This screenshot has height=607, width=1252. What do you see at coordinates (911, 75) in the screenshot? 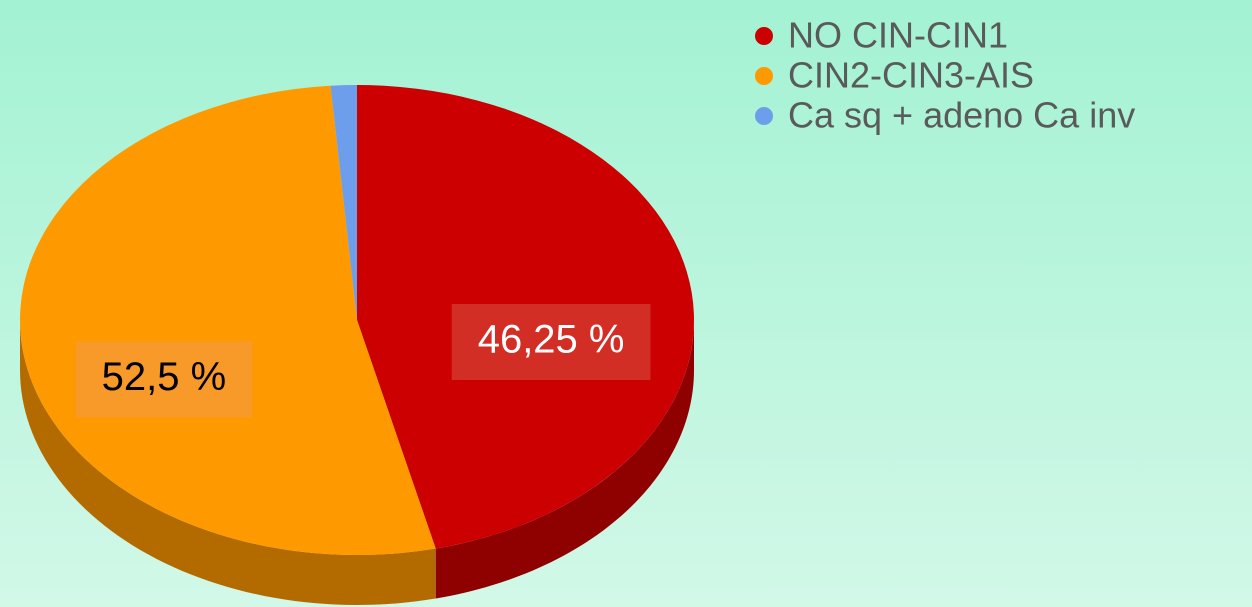
I see `legend-label: CIN2-CIN3-AIS` at bounding box center [911, 75].